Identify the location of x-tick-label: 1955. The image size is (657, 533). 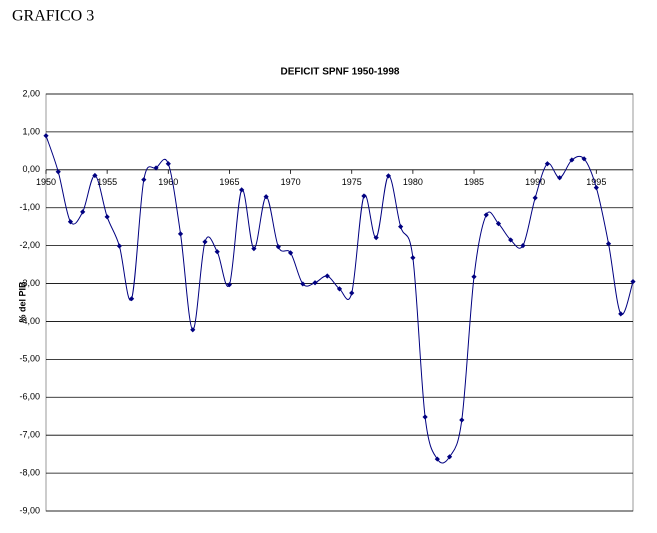
(107, 182).